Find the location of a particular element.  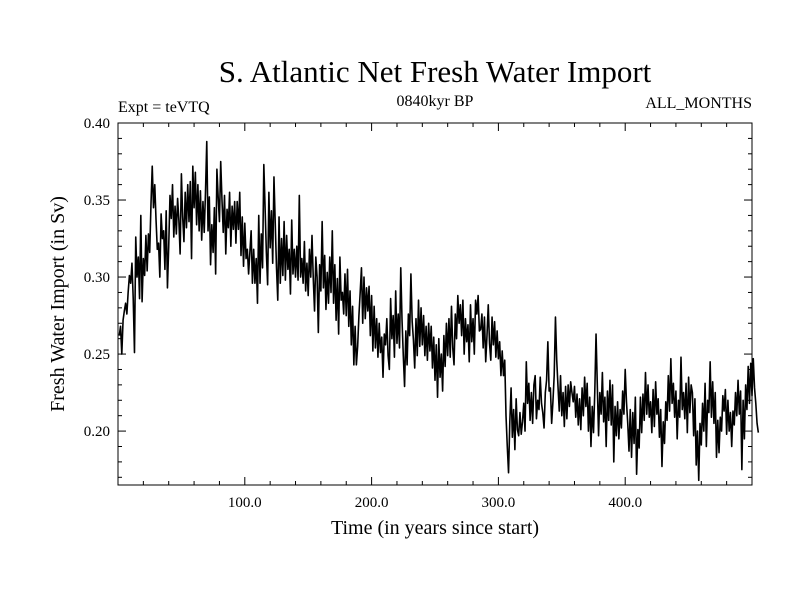

months-label: ALL_MONTHS is located at coordinates (698, 103).